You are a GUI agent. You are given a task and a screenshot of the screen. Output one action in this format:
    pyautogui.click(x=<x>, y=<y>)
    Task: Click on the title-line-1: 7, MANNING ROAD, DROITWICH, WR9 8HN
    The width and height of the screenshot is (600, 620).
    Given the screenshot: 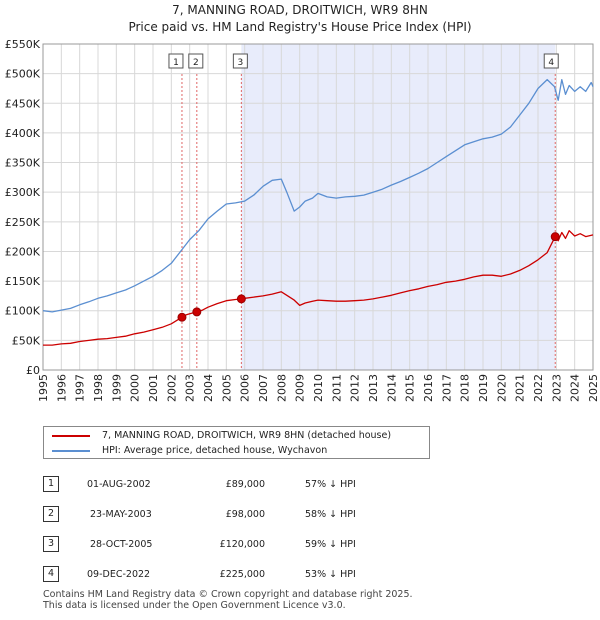 What is the action you would take?
    pyautogui.click(x=300, y=10)
    